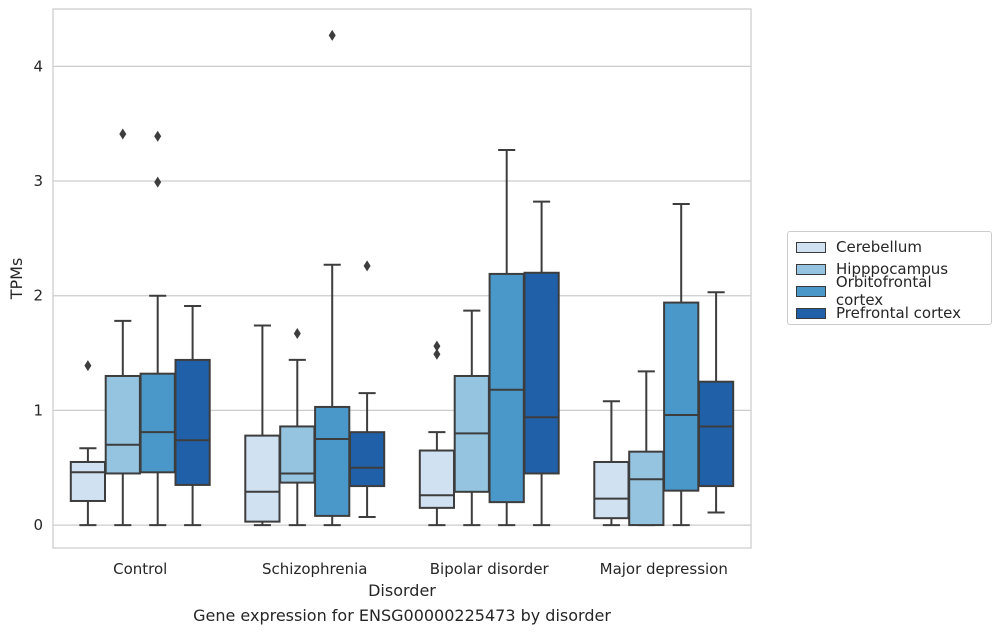 Image resolution: width=1003 pixels, height=634 pixels. Describe the element at coordinates (38, 410) in the screenshot. I see `y-tick-label-1: 1` at that location.